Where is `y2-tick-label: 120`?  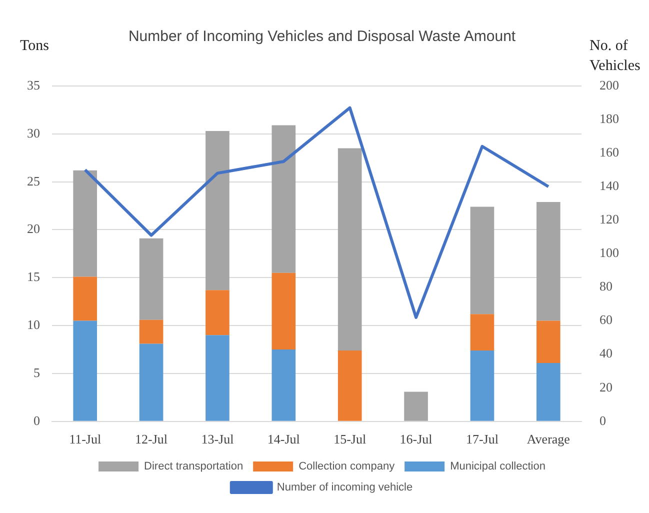 y2-tick-label: 120 is located at coordinates (609, 219).